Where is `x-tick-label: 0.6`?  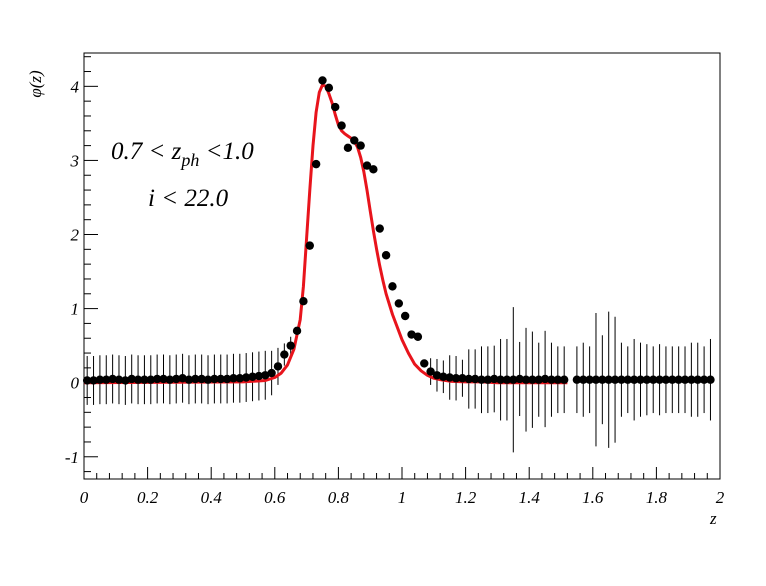 x-tick-label: 0.6 is located at coordinates (275, 497).